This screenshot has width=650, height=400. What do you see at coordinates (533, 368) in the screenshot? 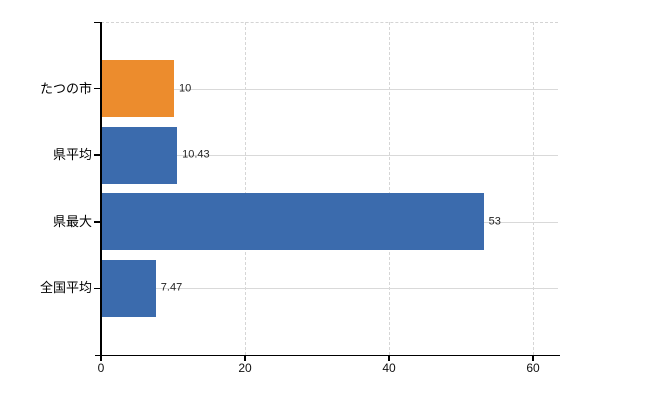
I see `x-axis-tick-label: 60` at bounding box center [533, 368].